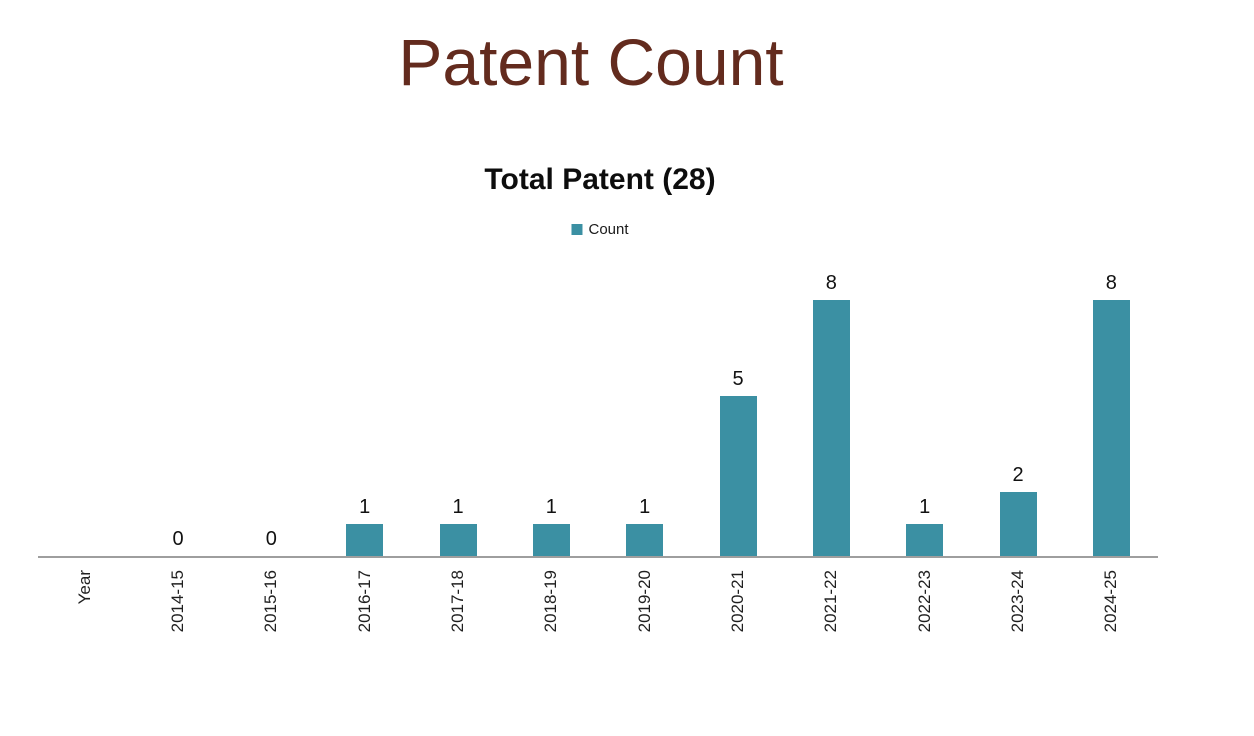 The height and width of the screenshot is (736, 1254). I want to click on bar-value-label-2021-22: 8, so click(831, 283).